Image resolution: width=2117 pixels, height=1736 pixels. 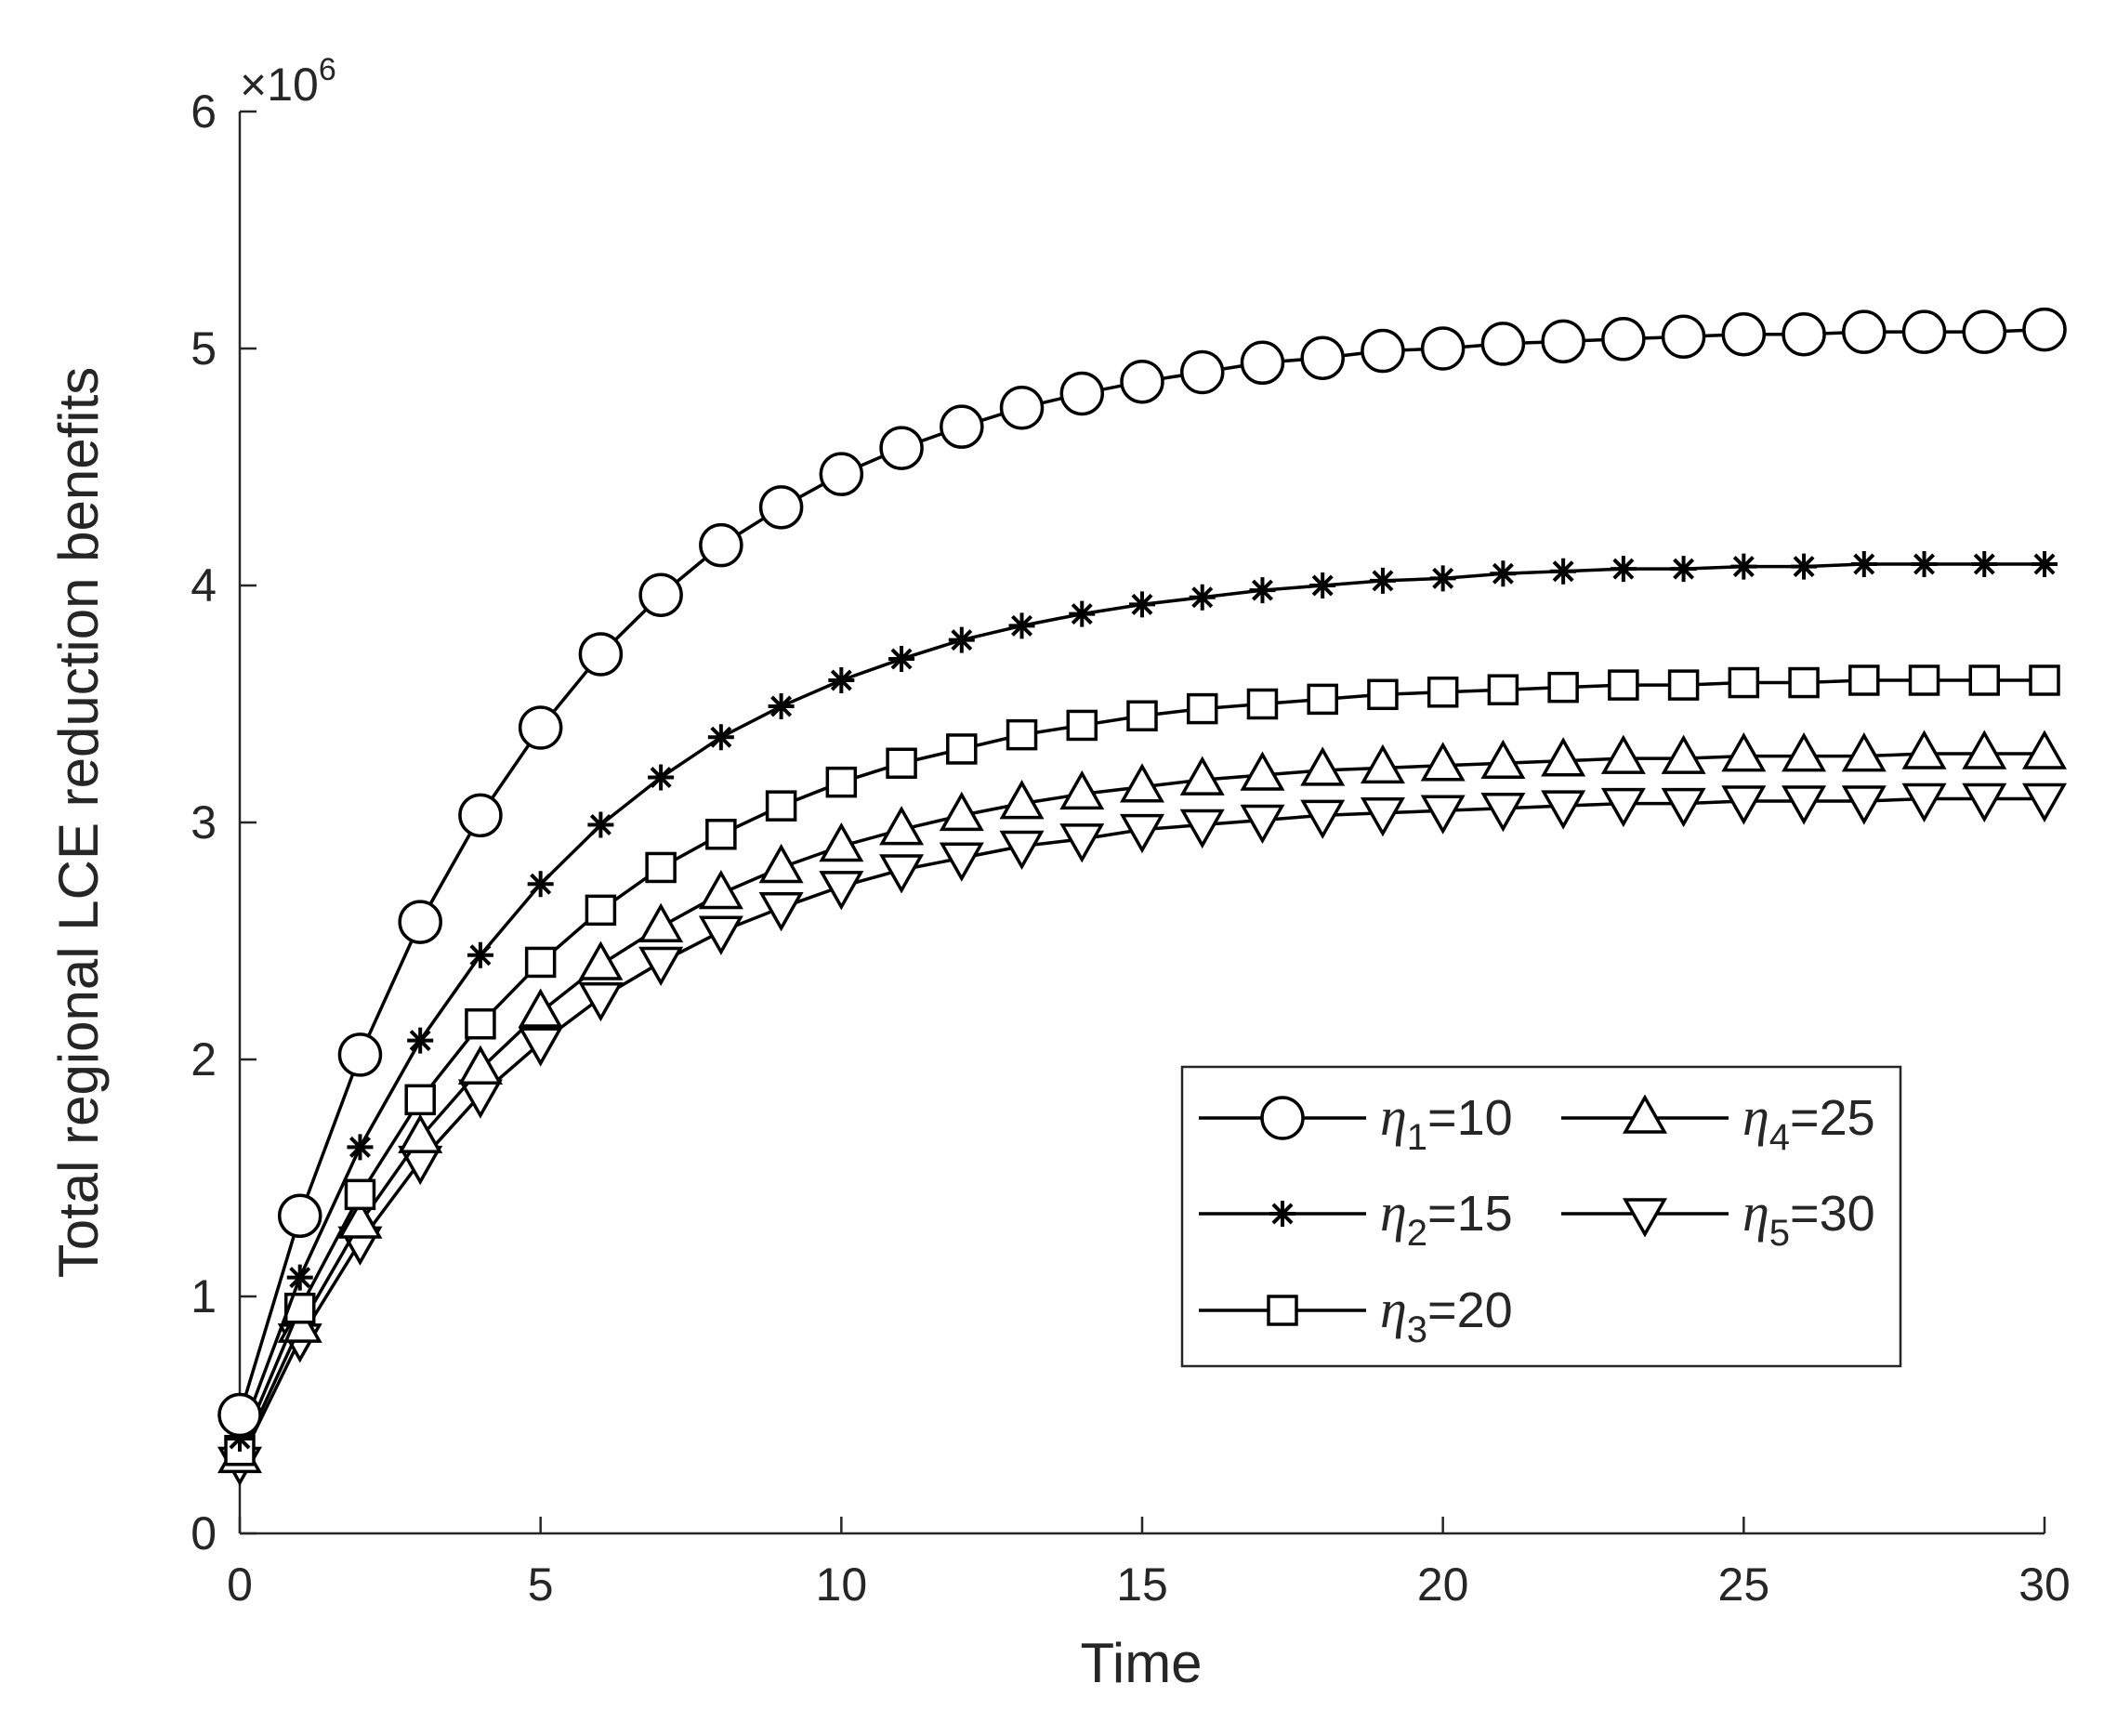 What do you see at coordinates (1537, 1218) in the screenshot?
I see `legend-entries: η1=10 η2=15 η3=20 η4=25 η5=30` at bounding box center [1537, 1218].